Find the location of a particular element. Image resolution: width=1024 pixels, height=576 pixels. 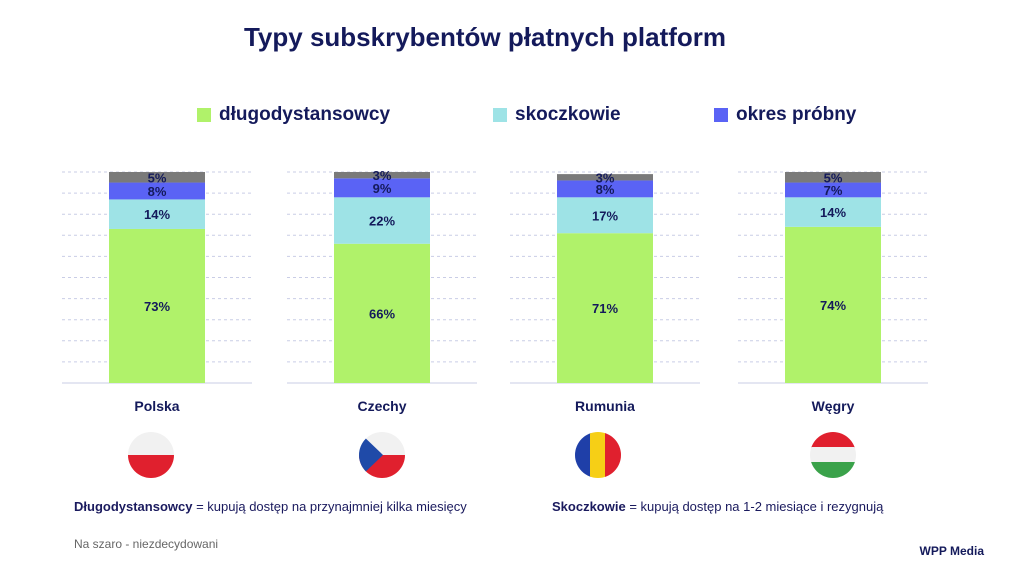

definition-jumpers-term: Skoczkowie is located at coordinates (589, 506).